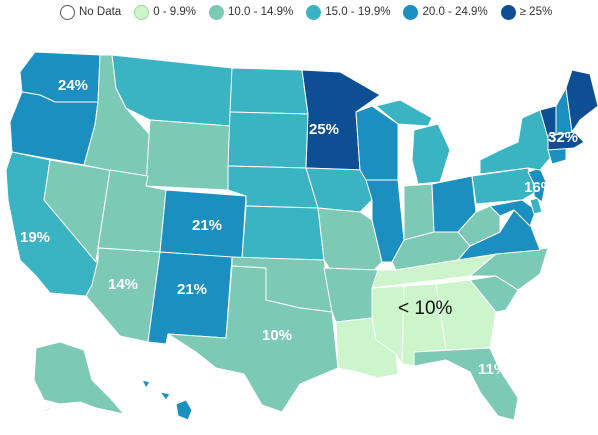 Image resolution: width=598 pixels, height=435 pixels. I want to click on legend-label: No Data, so click(100, 12).